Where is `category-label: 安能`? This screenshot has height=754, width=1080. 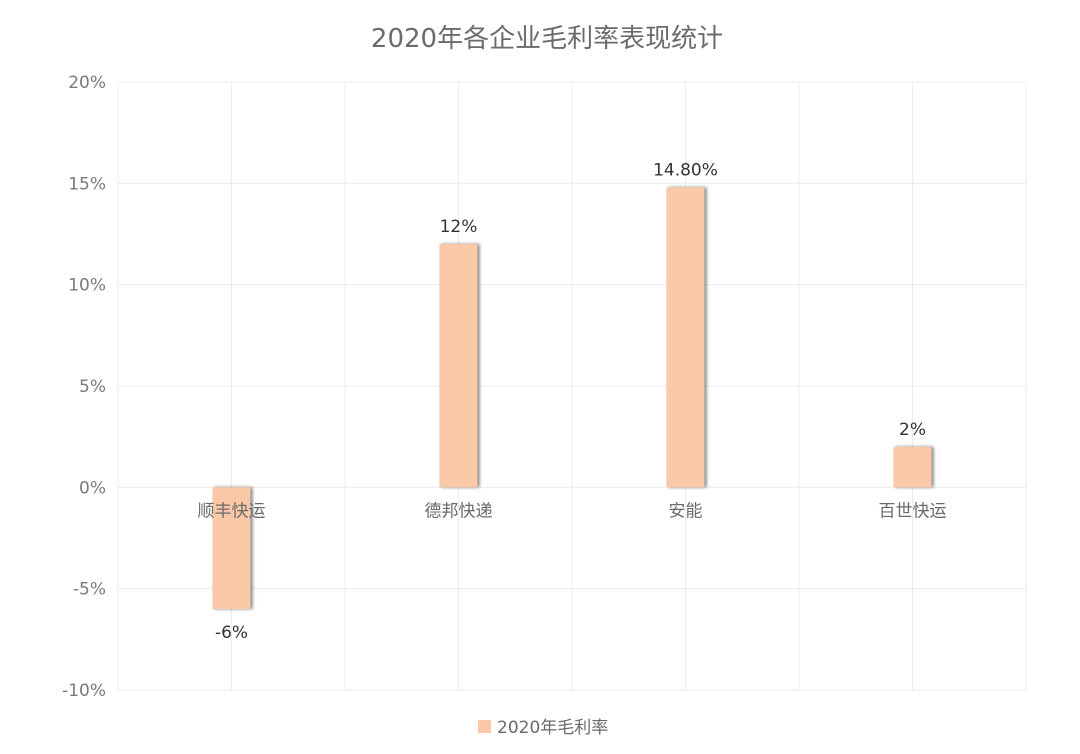 category-label: 安能 is located at coordinates (686, 511).